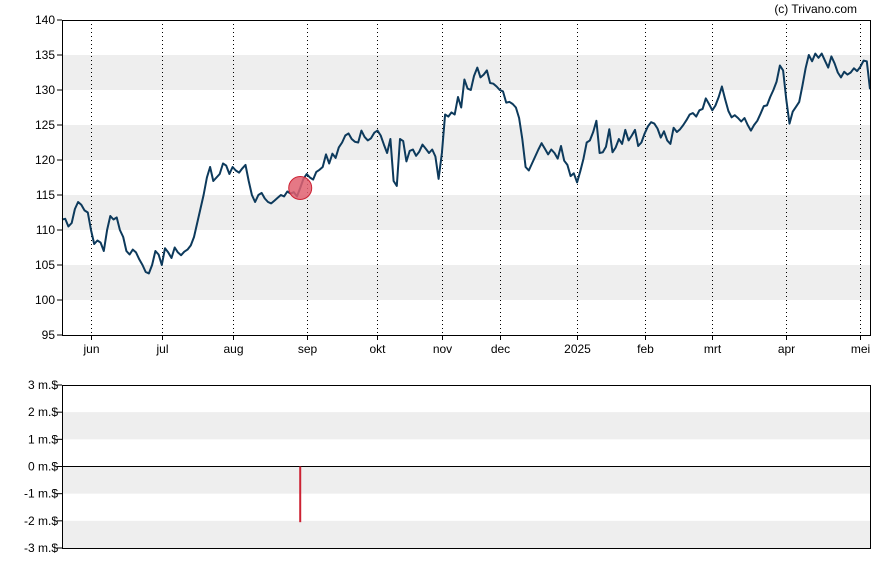  I want to click on volume-y-ticks: 3 m.$ 2 m.$ 1 m.$ 0 m.$ -1 m.$ -2 m.$ -3 m.$, so click(43, 466).